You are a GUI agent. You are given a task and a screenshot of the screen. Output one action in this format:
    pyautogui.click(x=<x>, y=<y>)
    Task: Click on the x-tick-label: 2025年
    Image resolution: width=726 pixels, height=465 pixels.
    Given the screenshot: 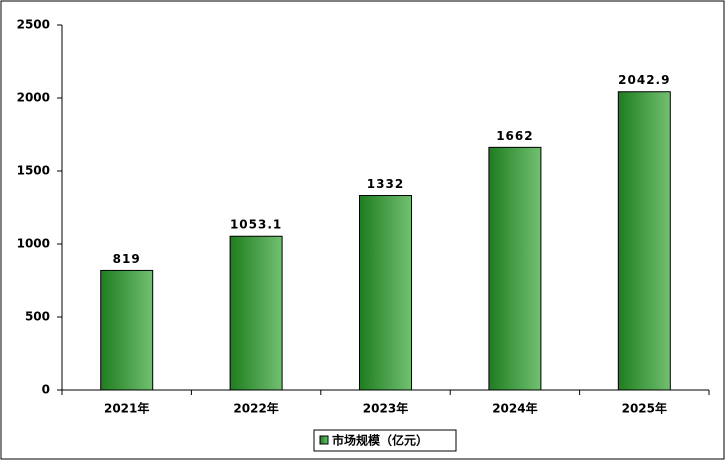 What is the action you would take?
    pyautogui.click(x=644, y=408)
    